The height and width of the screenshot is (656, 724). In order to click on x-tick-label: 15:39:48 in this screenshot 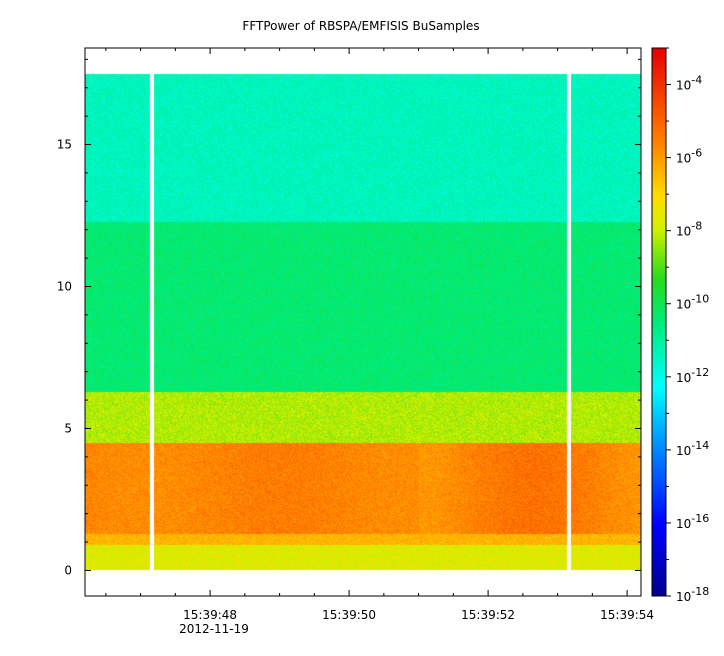, I will do `click(210, 615)`.